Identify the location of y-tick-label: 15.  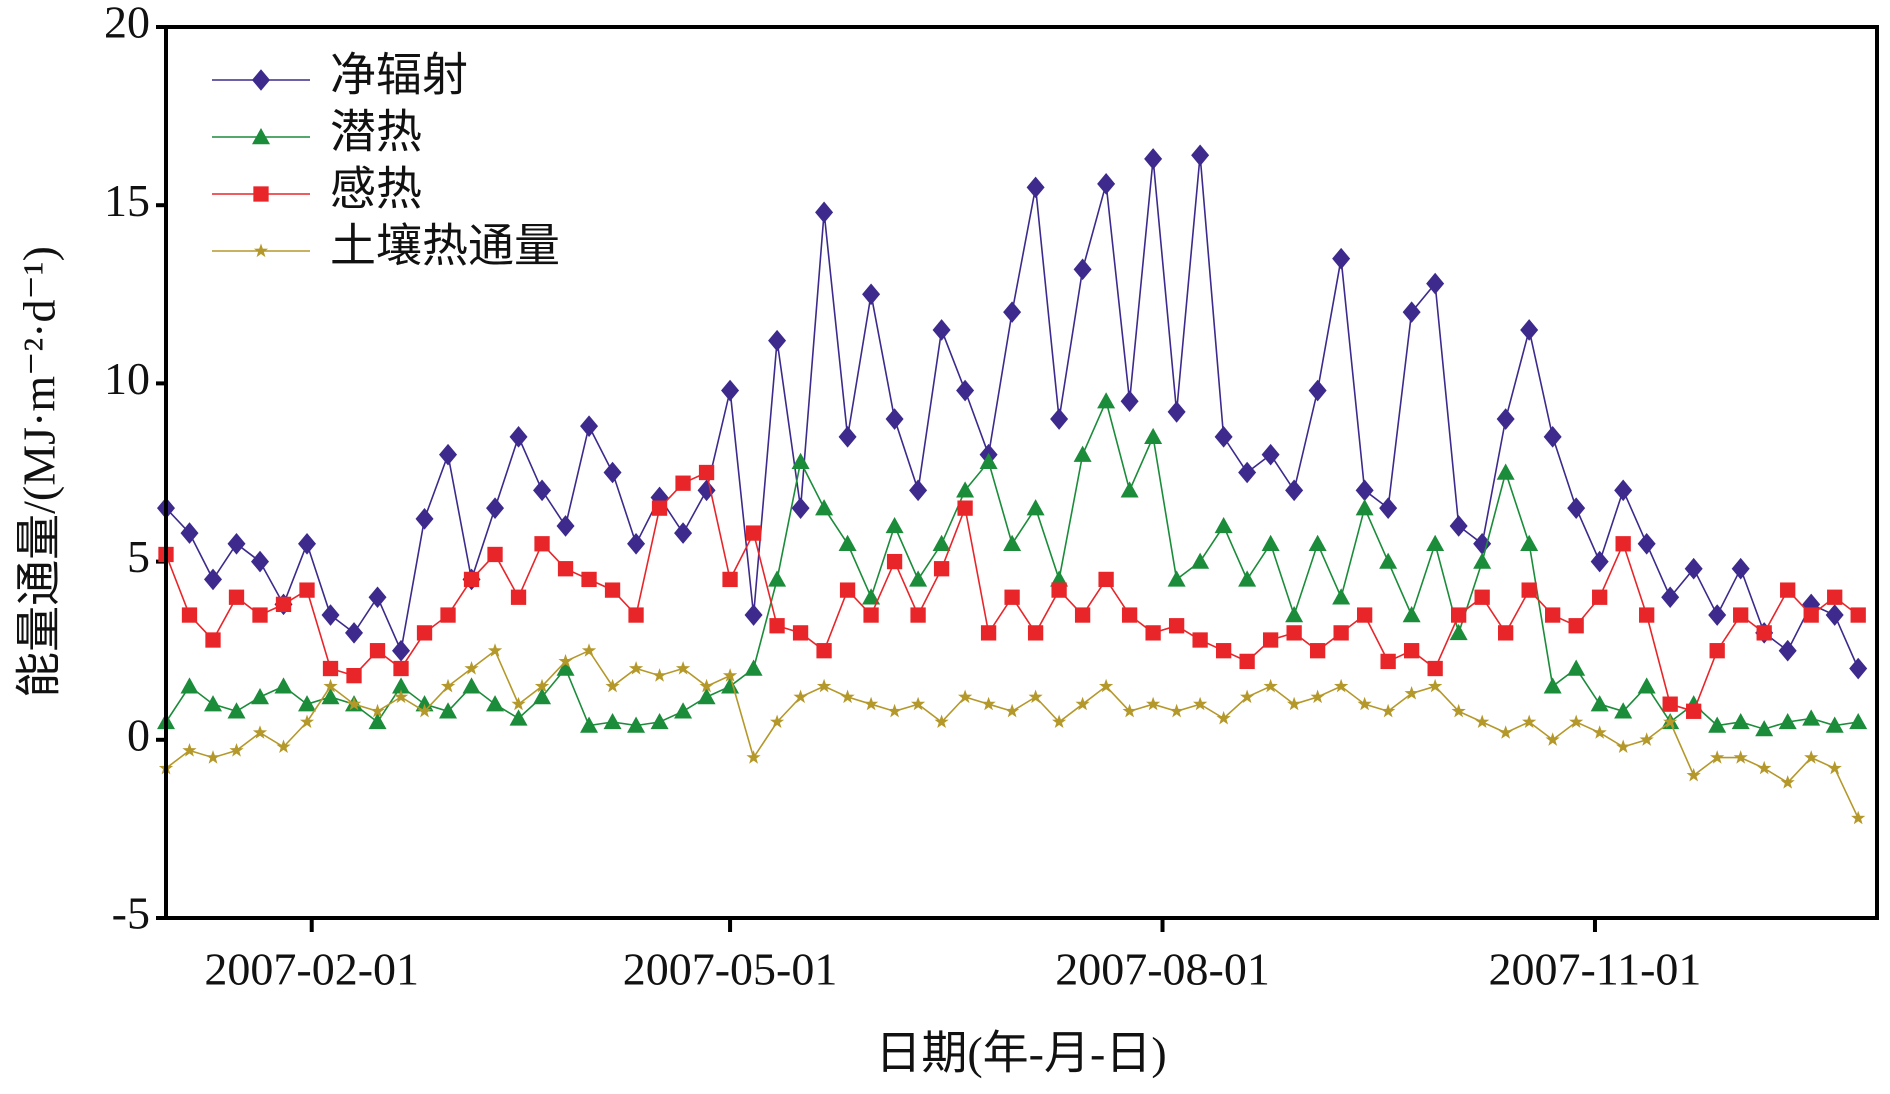
(127, 200).